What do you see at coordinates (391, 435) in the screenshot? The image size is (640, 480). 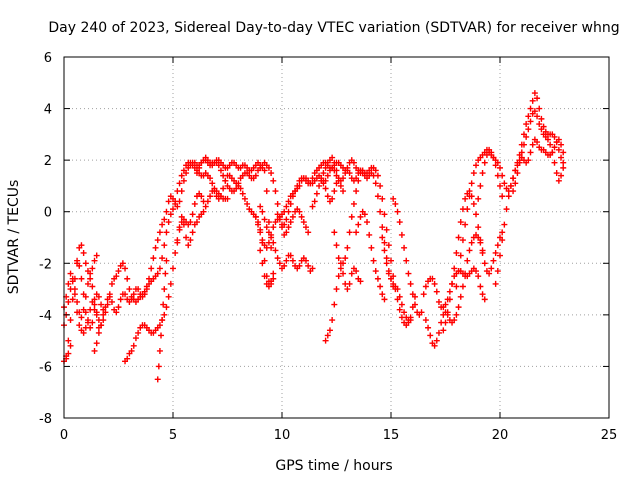 I see `x-tick-label: 15` at bounding box center [391, 435].